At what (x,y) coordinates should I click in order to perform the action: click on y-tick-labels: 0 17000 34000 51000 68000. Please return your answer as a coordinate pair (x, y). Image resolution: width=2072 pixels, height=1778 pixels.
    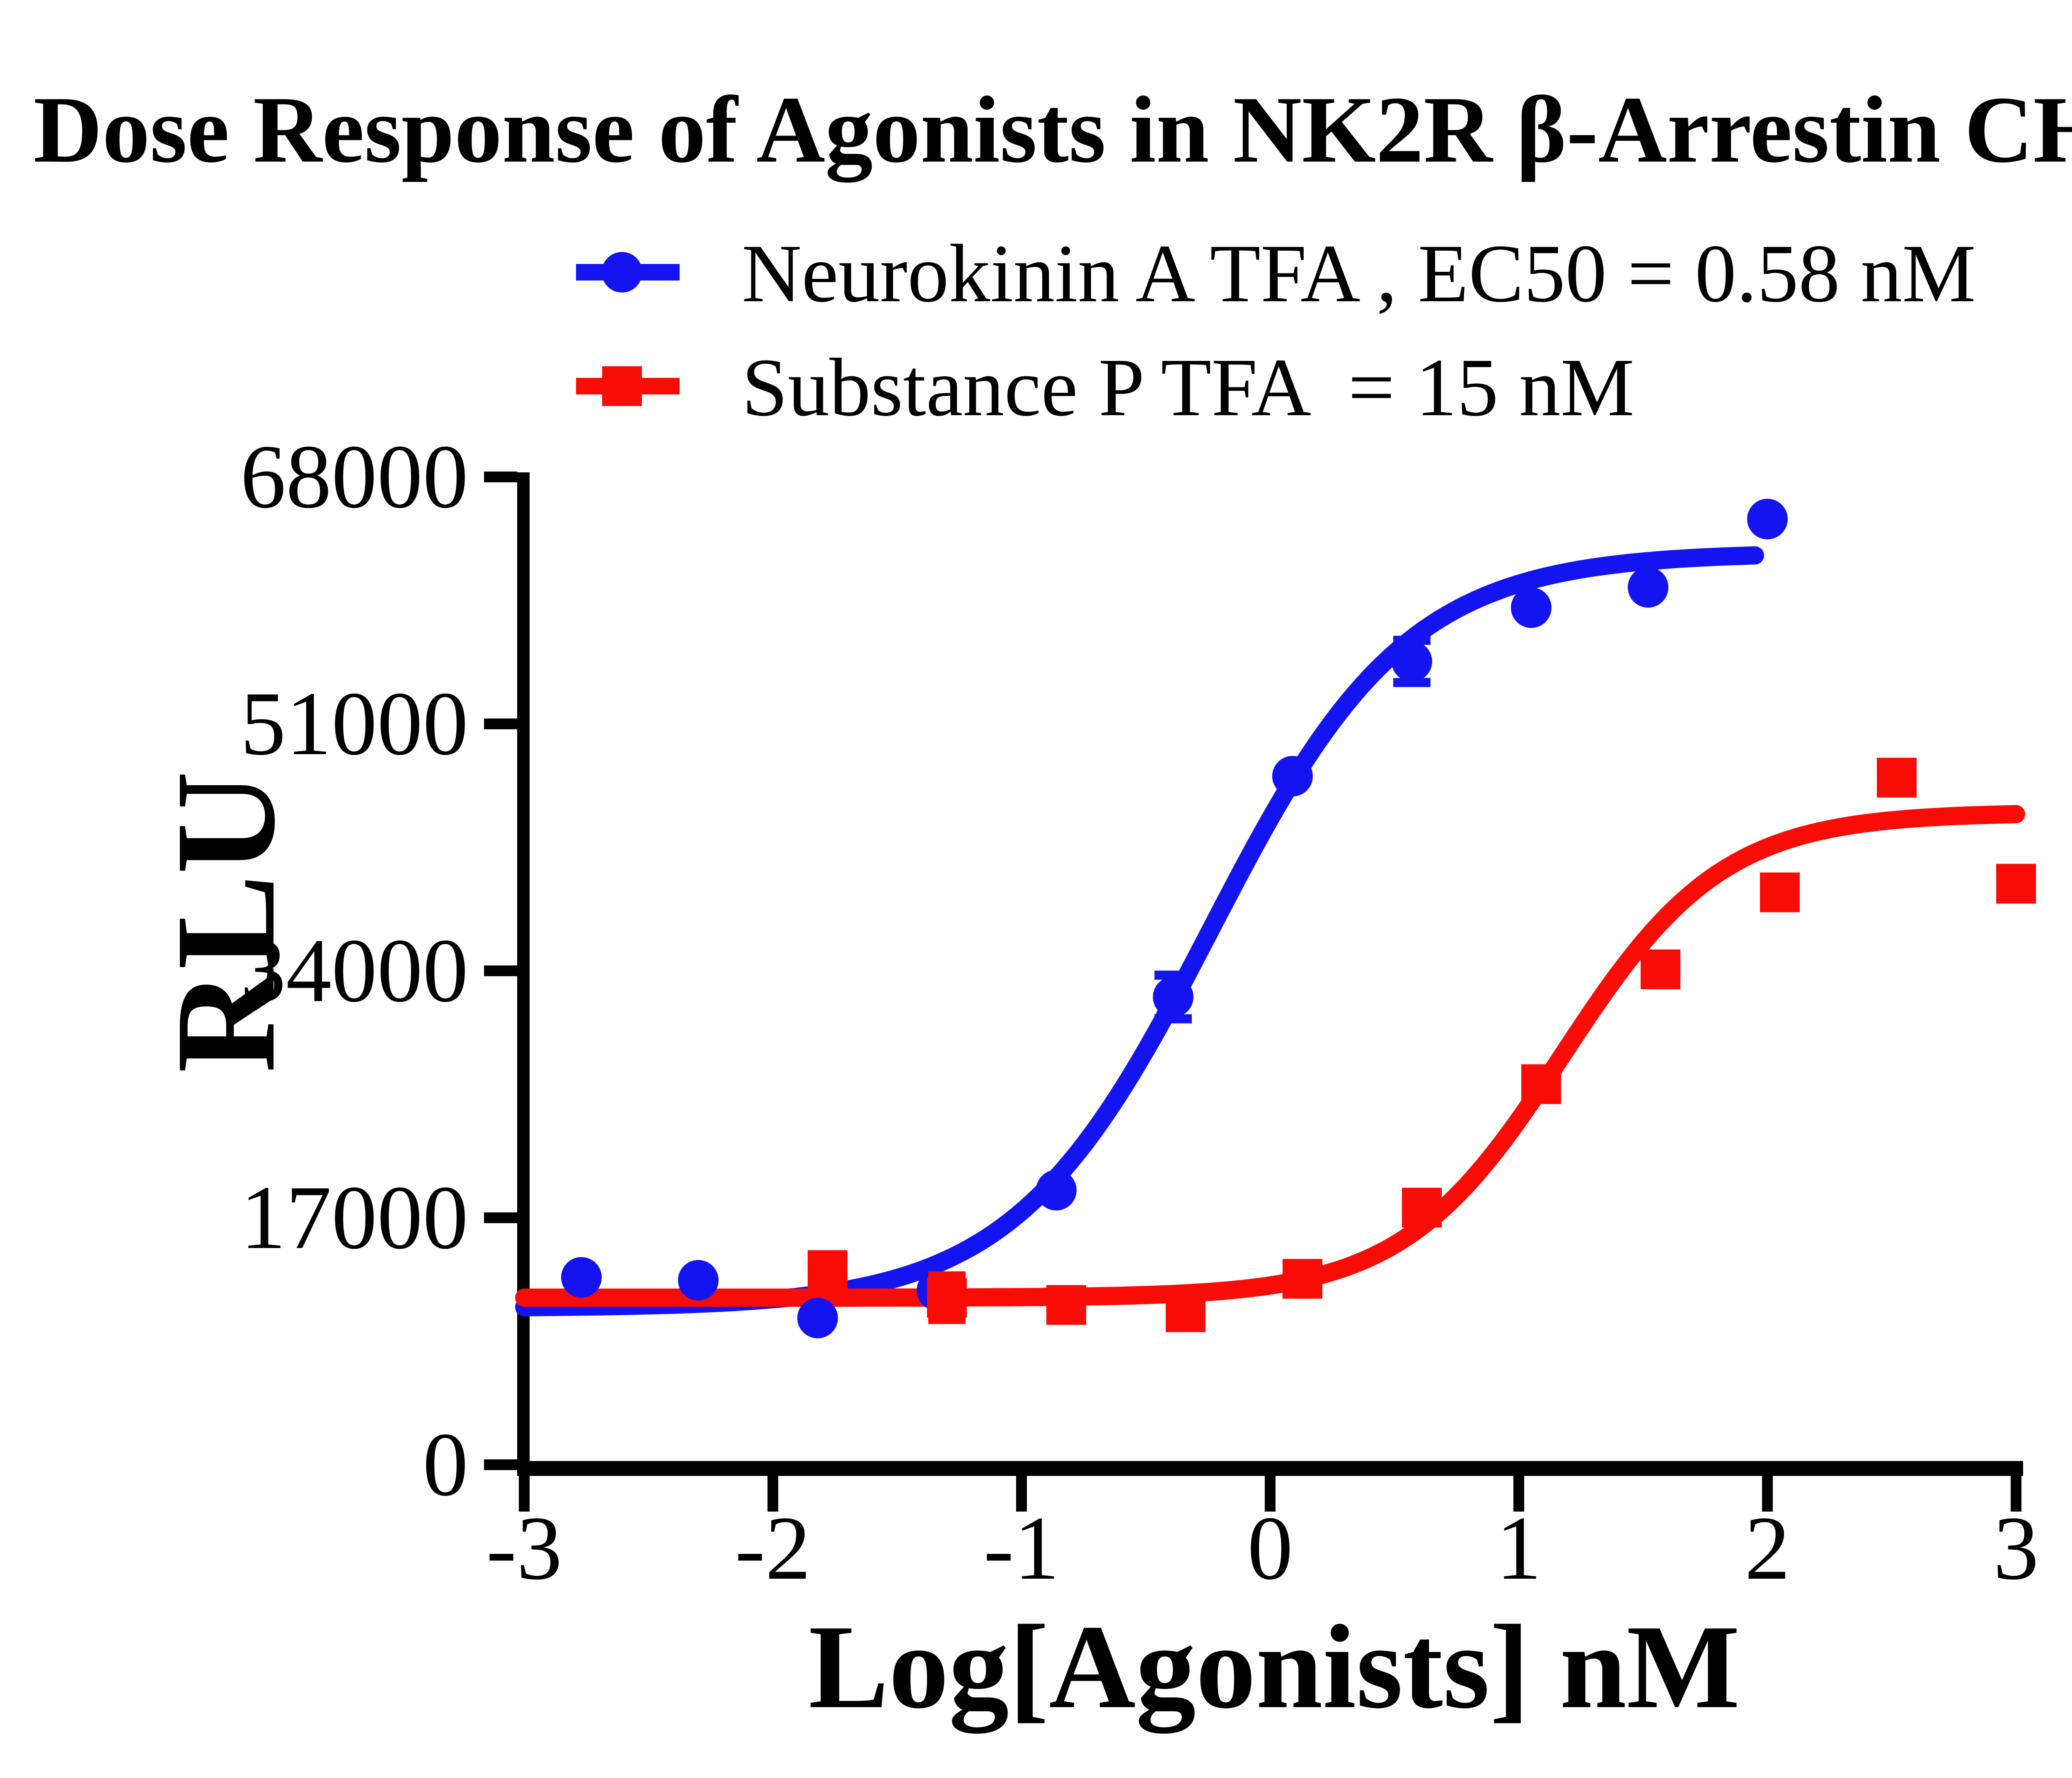
    Looking at the image, I should click on (354, 971).